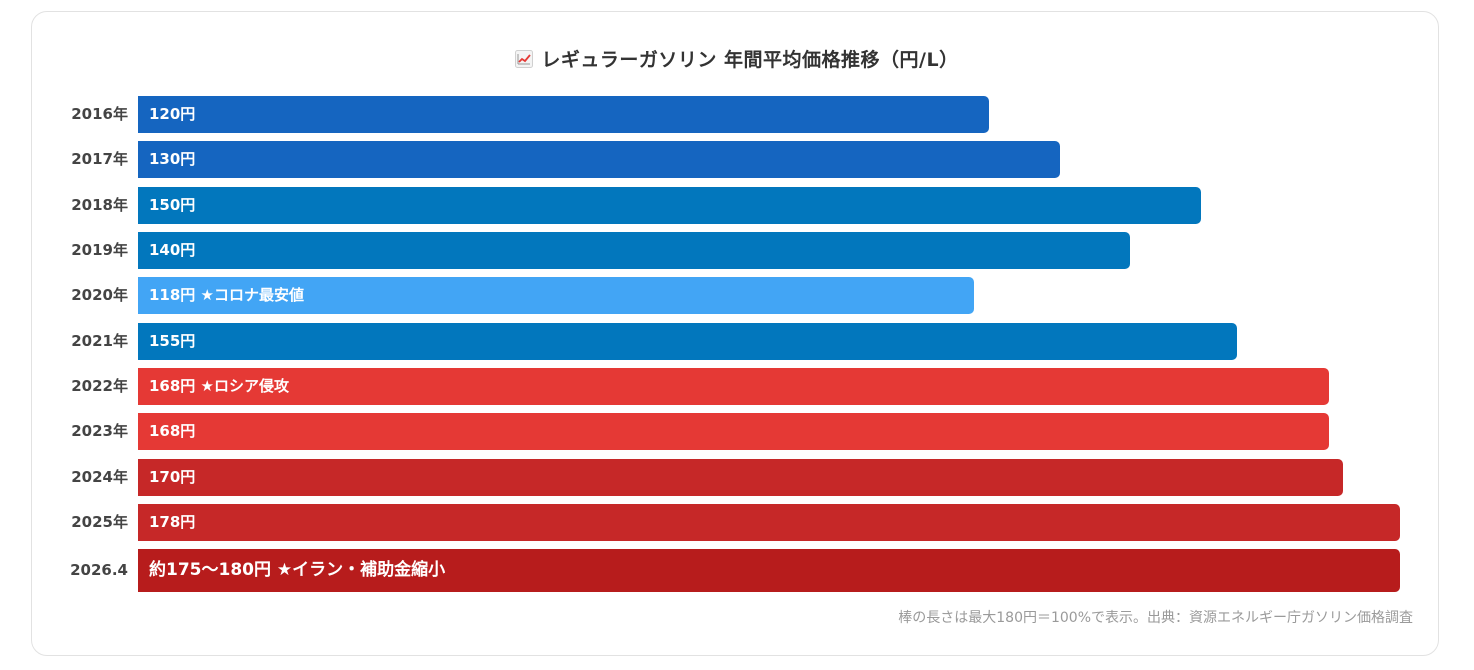  Describe the element at coordinates (99, 205) in the screenshot. I see `category-label: 2018年` at that location.